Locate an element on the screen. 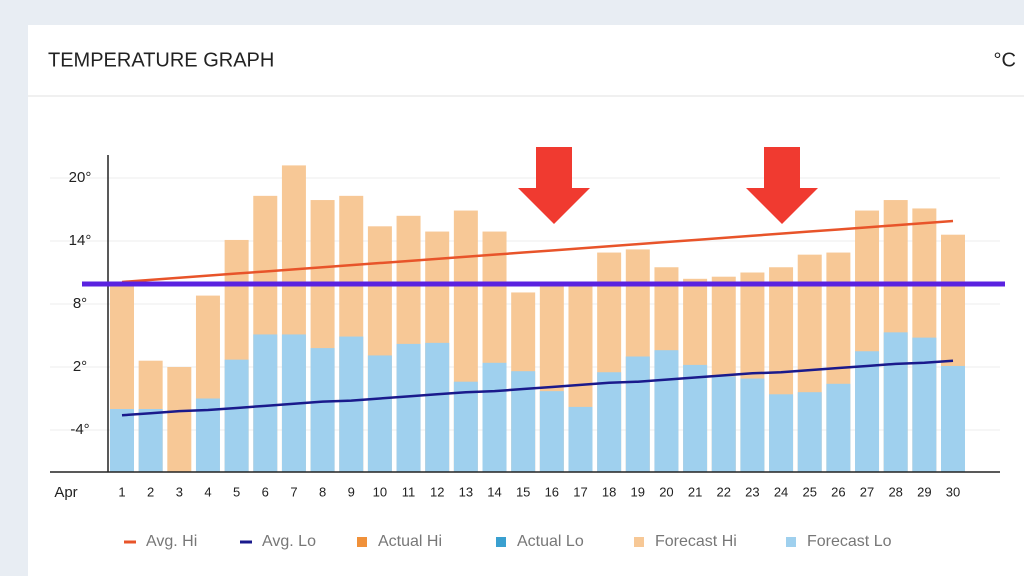 The height and width of the screenshot is (576, 1024). x-tick-label: 27 is located at coordinates (867, 491).